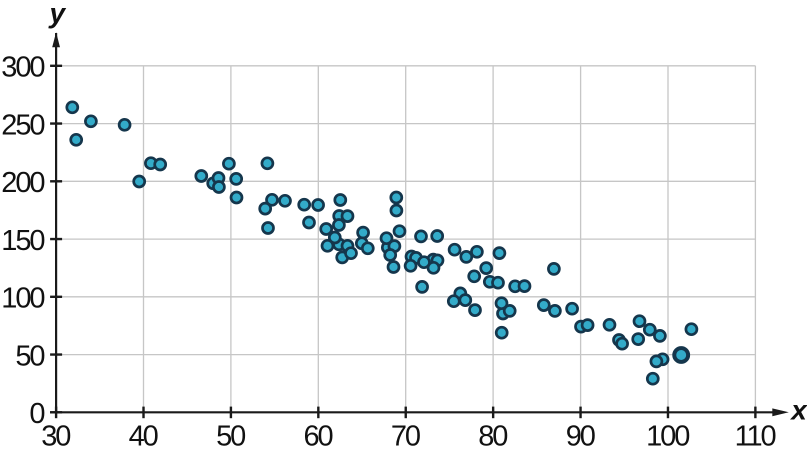 Image resolution: width=807 pixels, height=460 pixels. What do you see at coordinates (22, 241) in the screenshot?
I see `svg-text: 150` at bounding box center [22, 241].